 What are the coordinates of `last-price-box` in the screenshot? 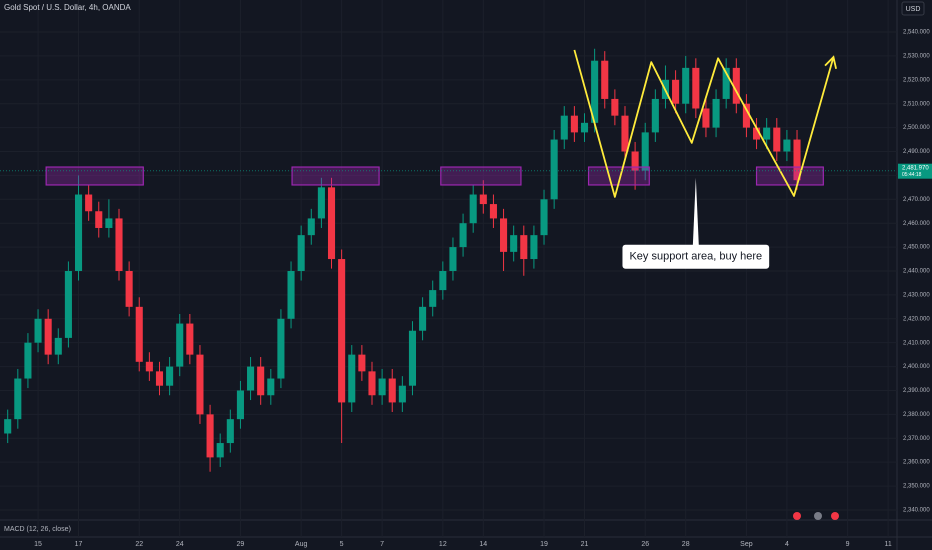 It's located at (915, 171).